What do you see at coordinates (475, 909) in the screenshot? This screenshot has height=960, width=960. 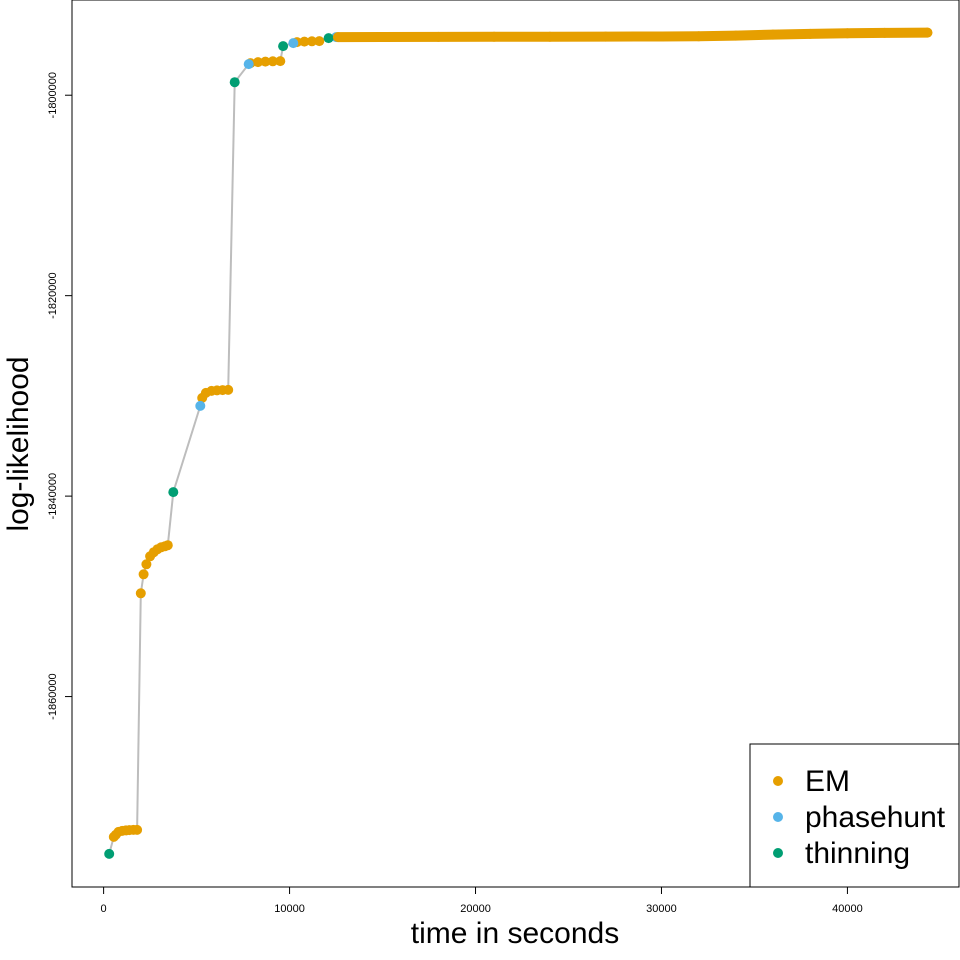 I see `x-tick-label: 20000` at bounding box center [475, 909].